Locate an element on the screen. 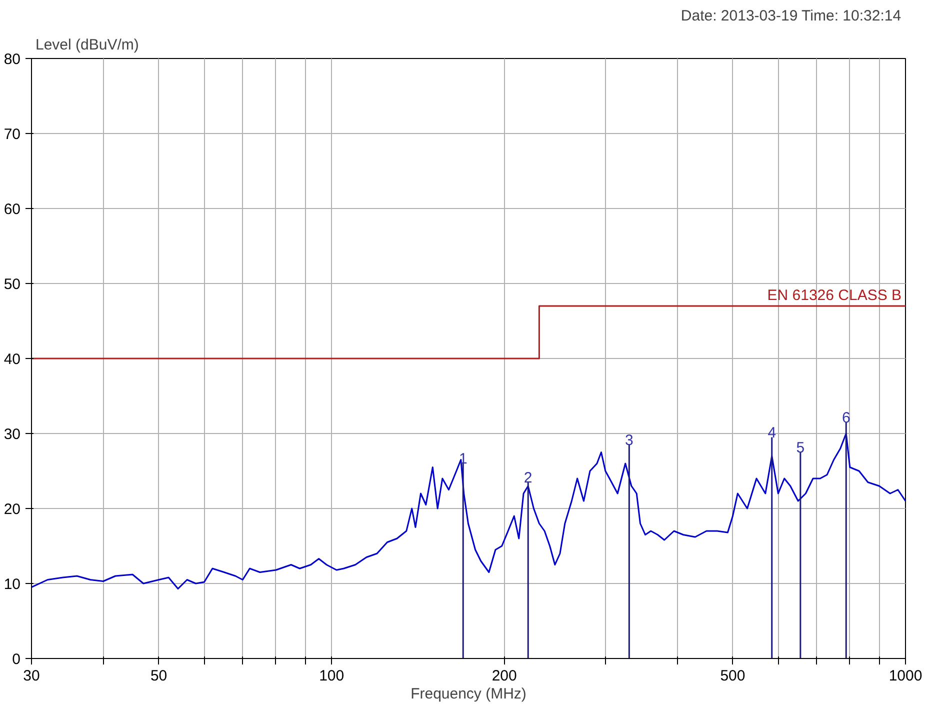 The image size is (938, 715). x-tick-label: 500 is located at coordinates (733, 676).